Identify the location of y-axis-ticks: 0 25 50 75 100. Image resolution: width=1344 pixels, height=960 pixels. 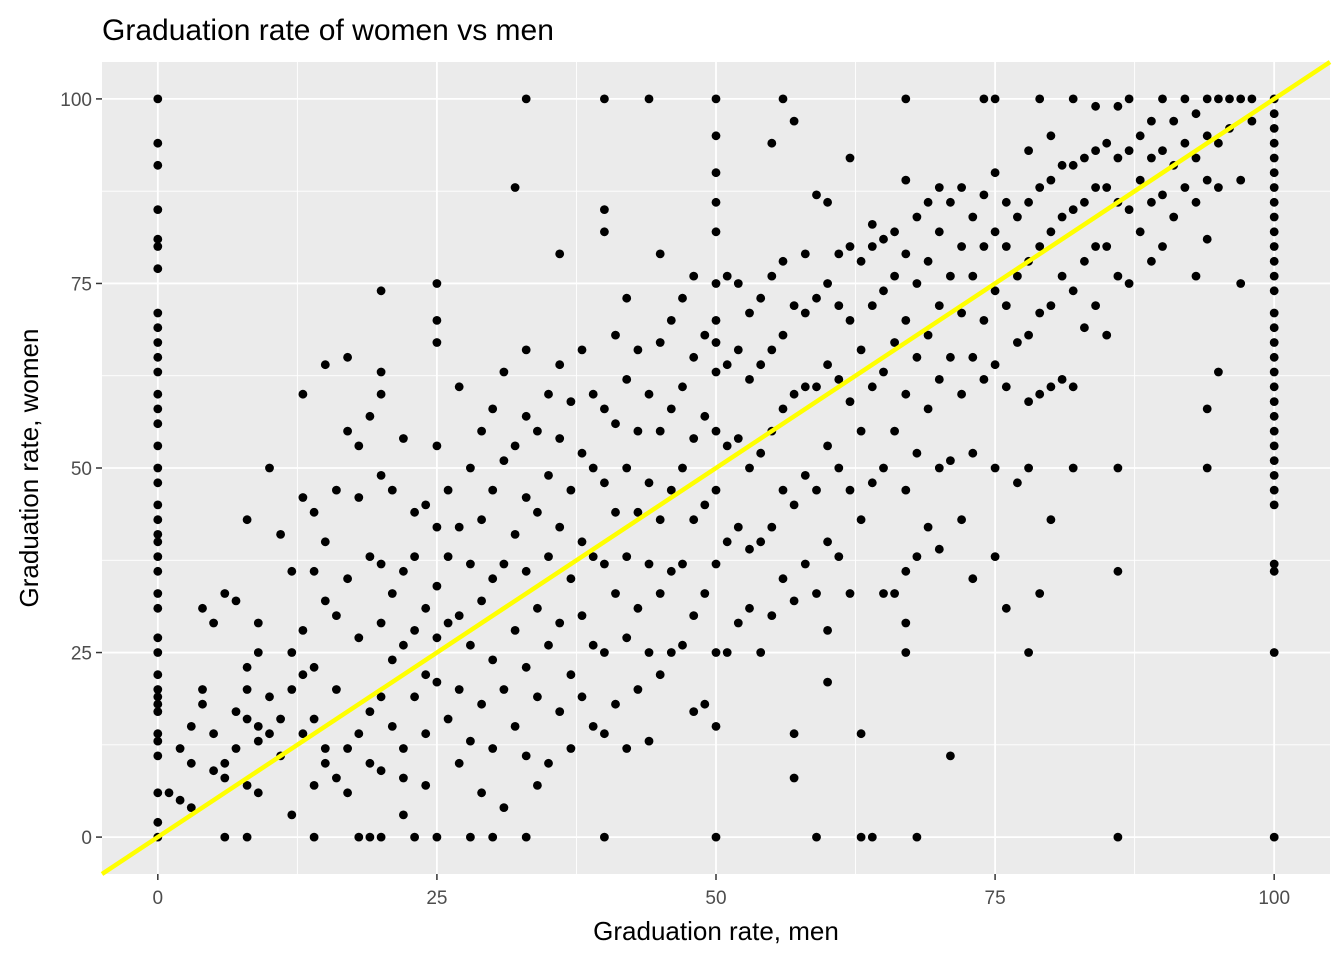
(81, 469).